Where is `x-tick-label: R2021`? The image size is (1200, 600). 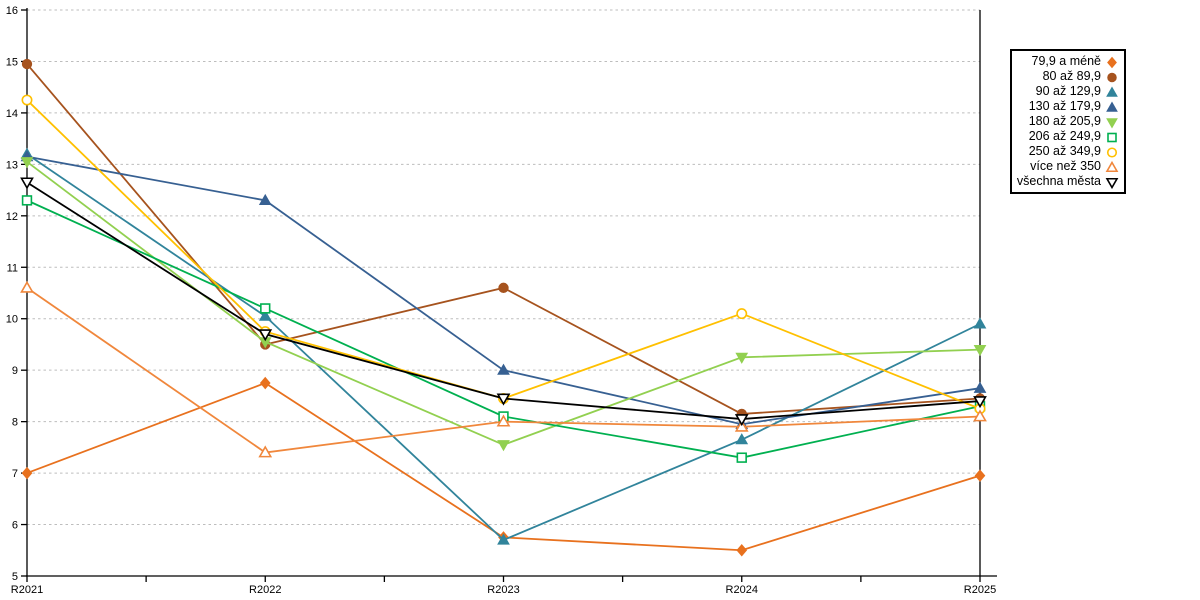 x-tick-label: R2021 is located at coordinates (27, 590).